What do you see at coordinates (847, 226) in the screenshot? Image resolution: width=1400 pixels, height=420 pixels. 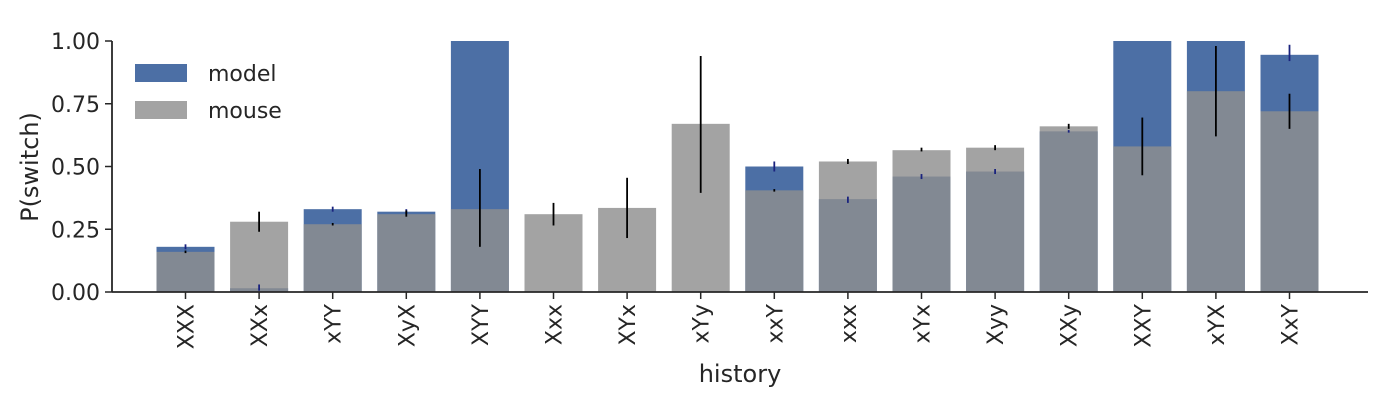 I see `bar-mouse-xxx` at bounding box center [847, 226].